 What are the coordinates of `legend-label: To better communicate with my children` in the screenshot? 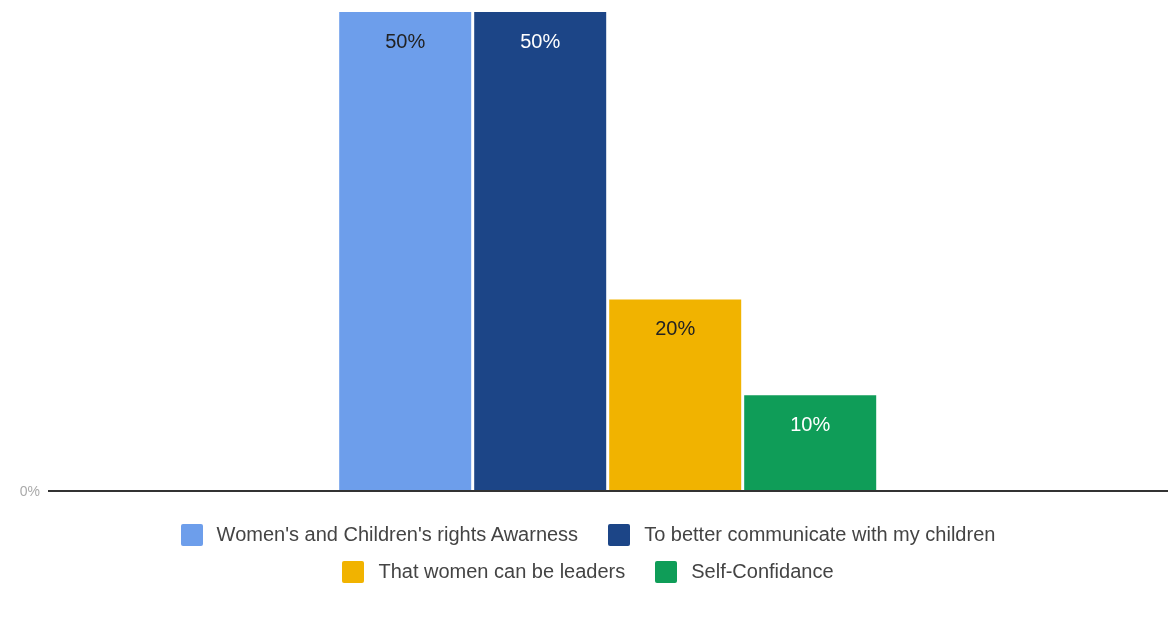 It's located at (820, 534).